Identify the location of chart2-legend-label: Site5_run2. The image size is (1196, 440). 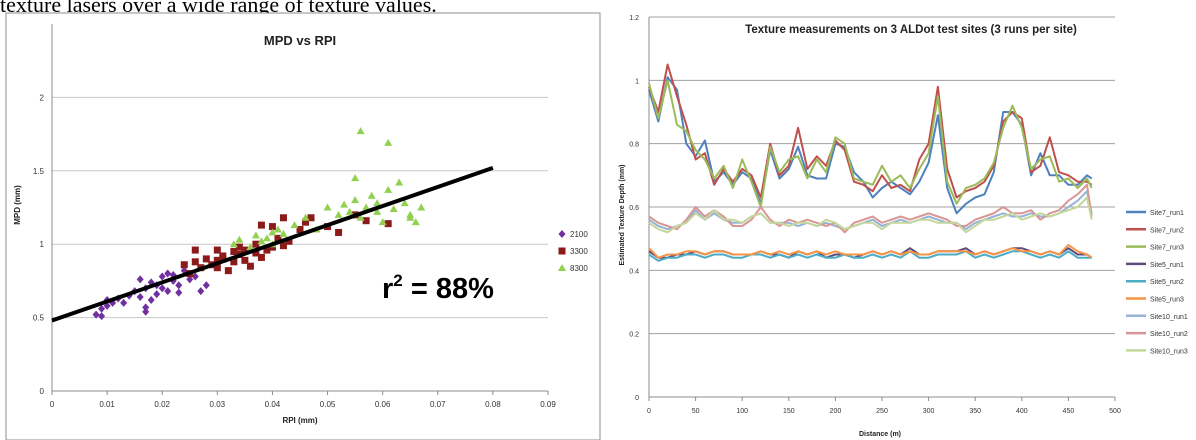
(1167, 282).